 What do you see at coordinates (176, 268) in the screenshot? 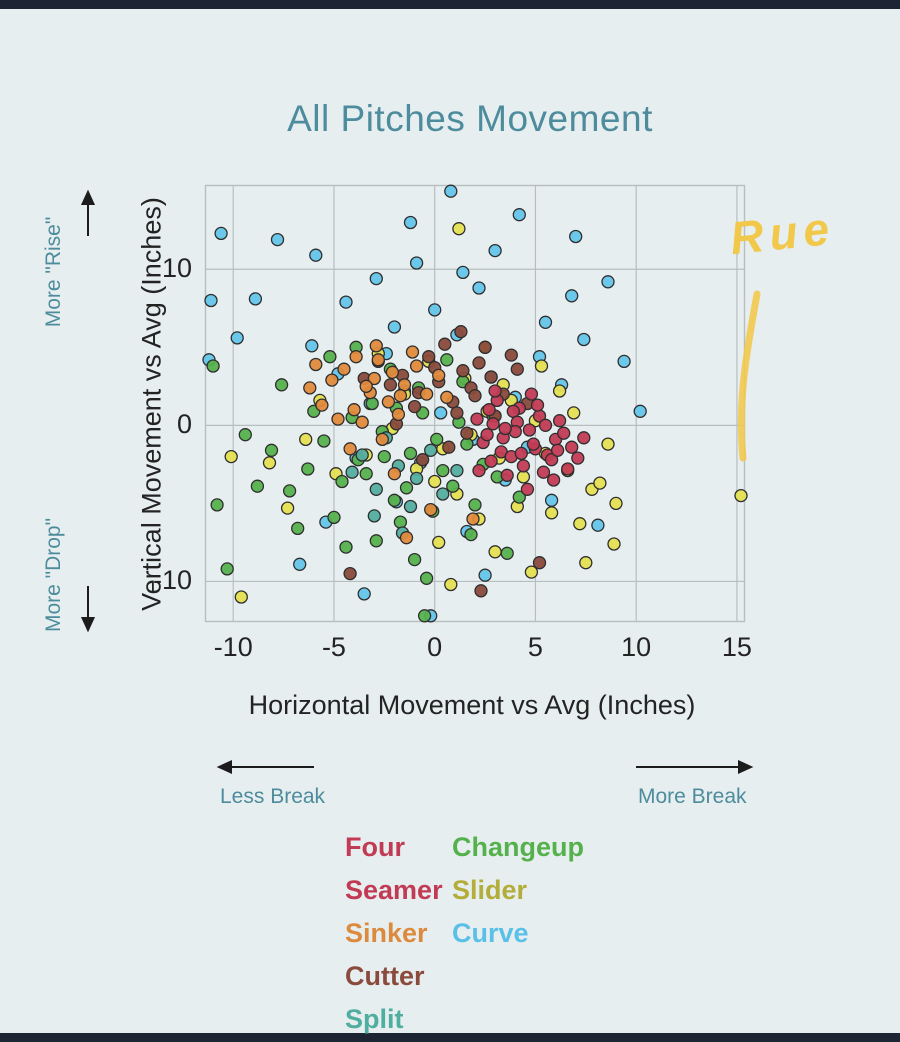
I see `y-tick-label: 10` at bounding box center [176, 268].